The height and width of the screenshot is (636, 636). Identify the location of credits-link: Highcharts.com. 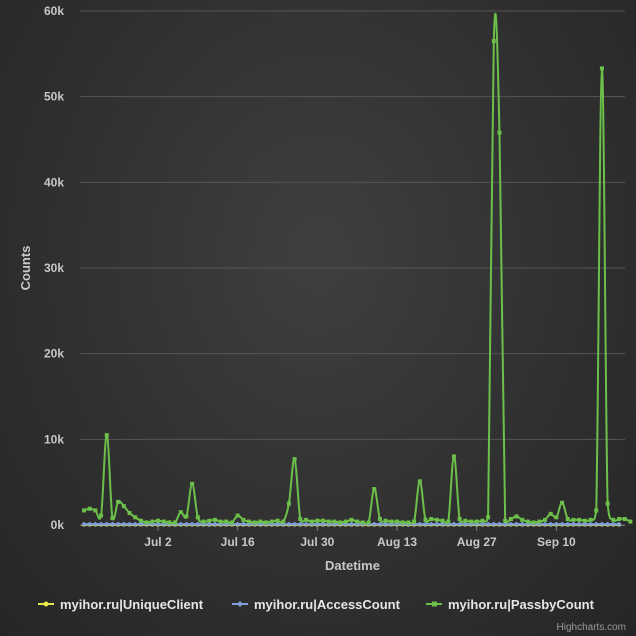
(591, 627).